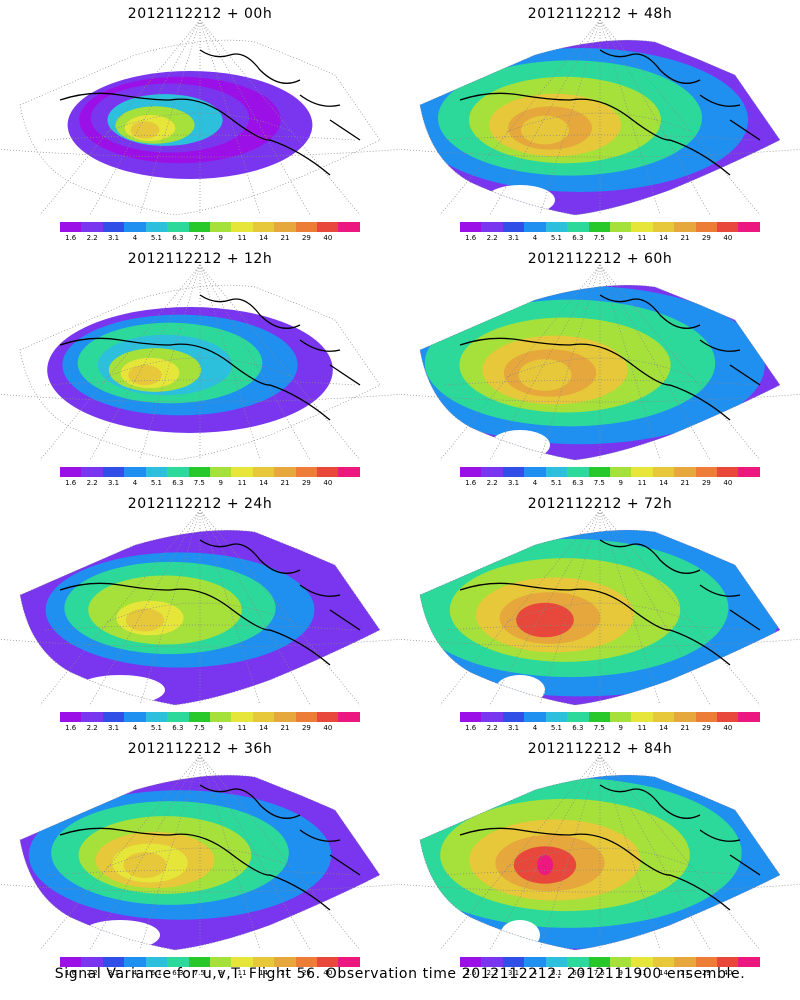  Describe the element at coordinates (600, 749) in the screenshot. I see `panel-title: 2012112212 + 84h` at that location.